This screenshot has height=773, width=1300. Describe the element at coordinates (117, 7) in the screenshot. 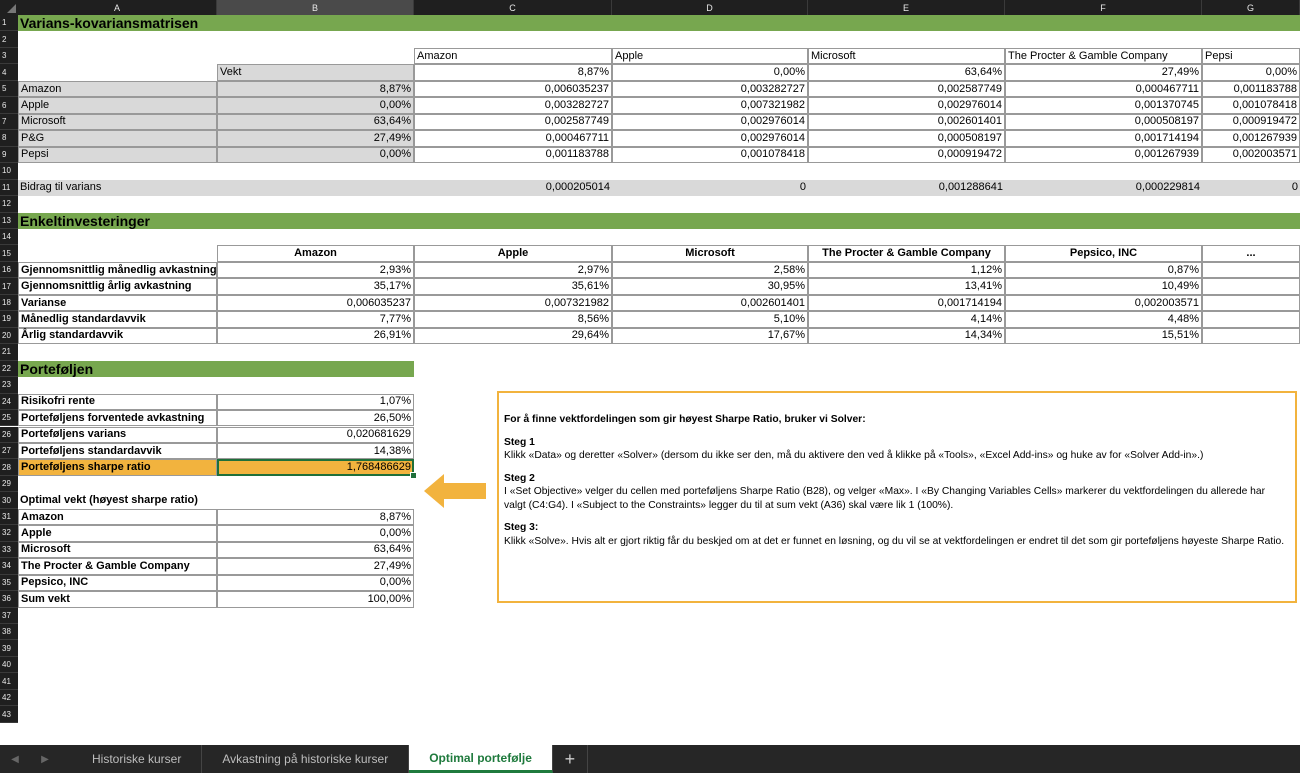

I see `column-header-a: A` at that location.